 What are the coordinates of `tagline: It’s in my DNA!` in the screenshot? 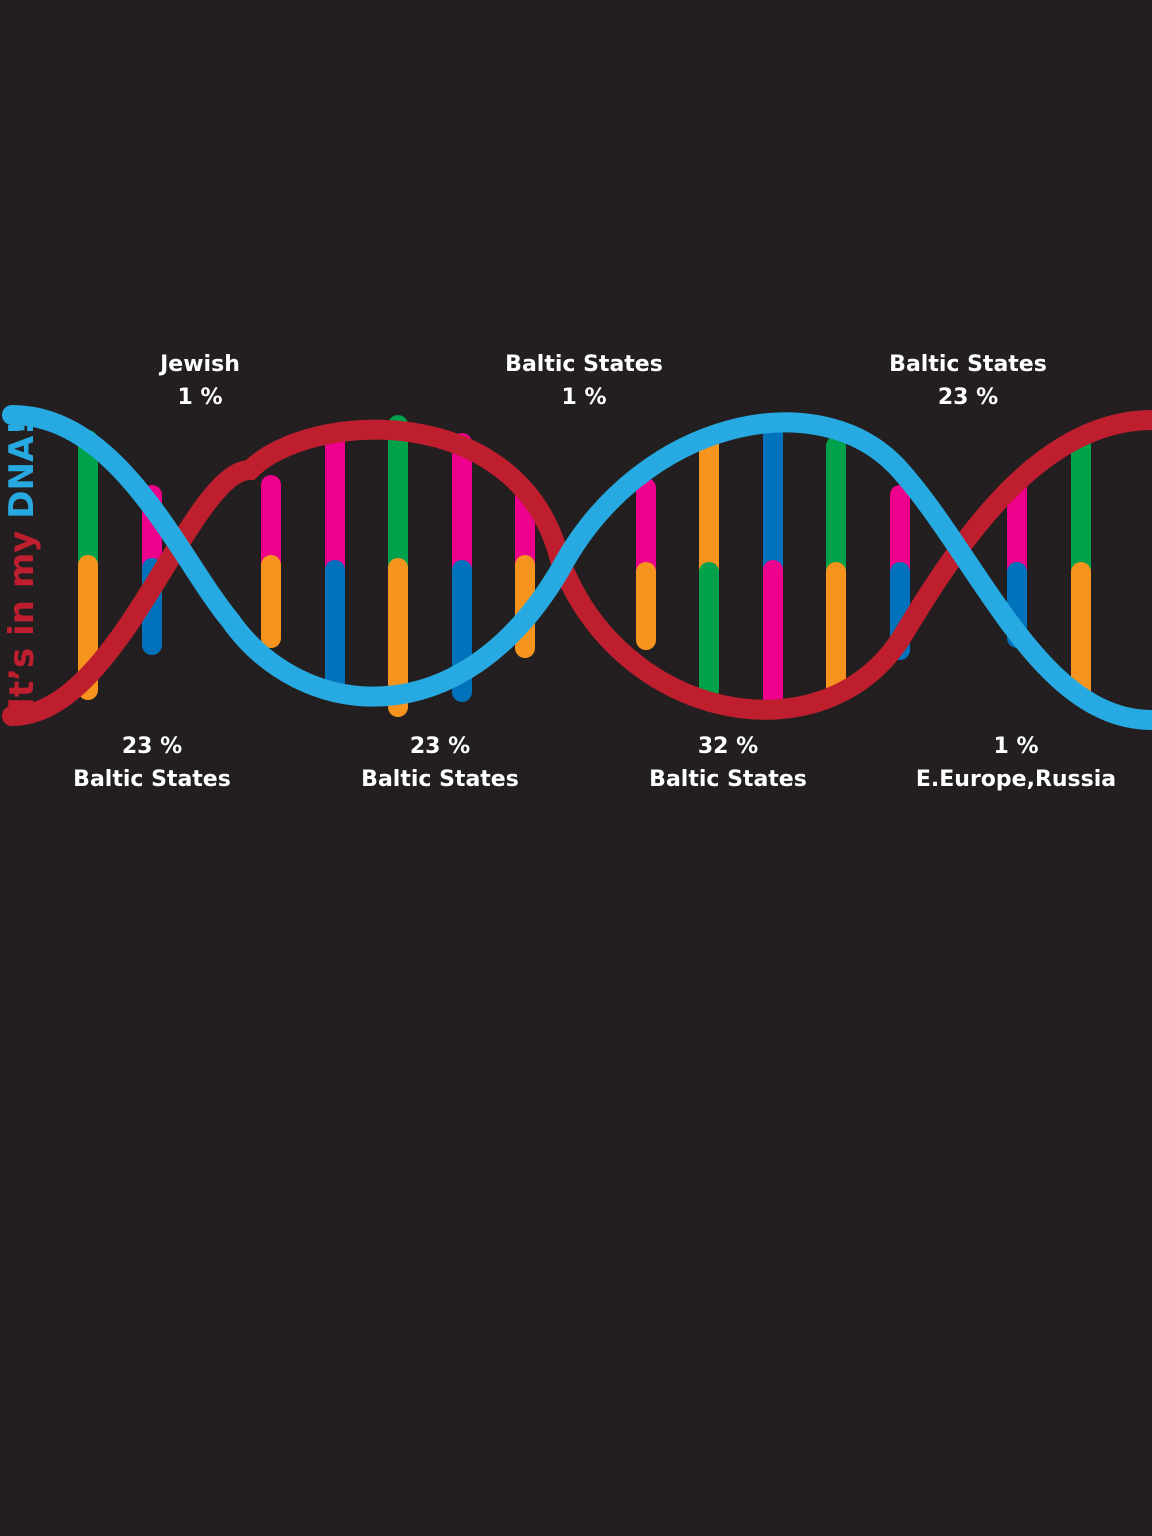 It's located at (22, 565).